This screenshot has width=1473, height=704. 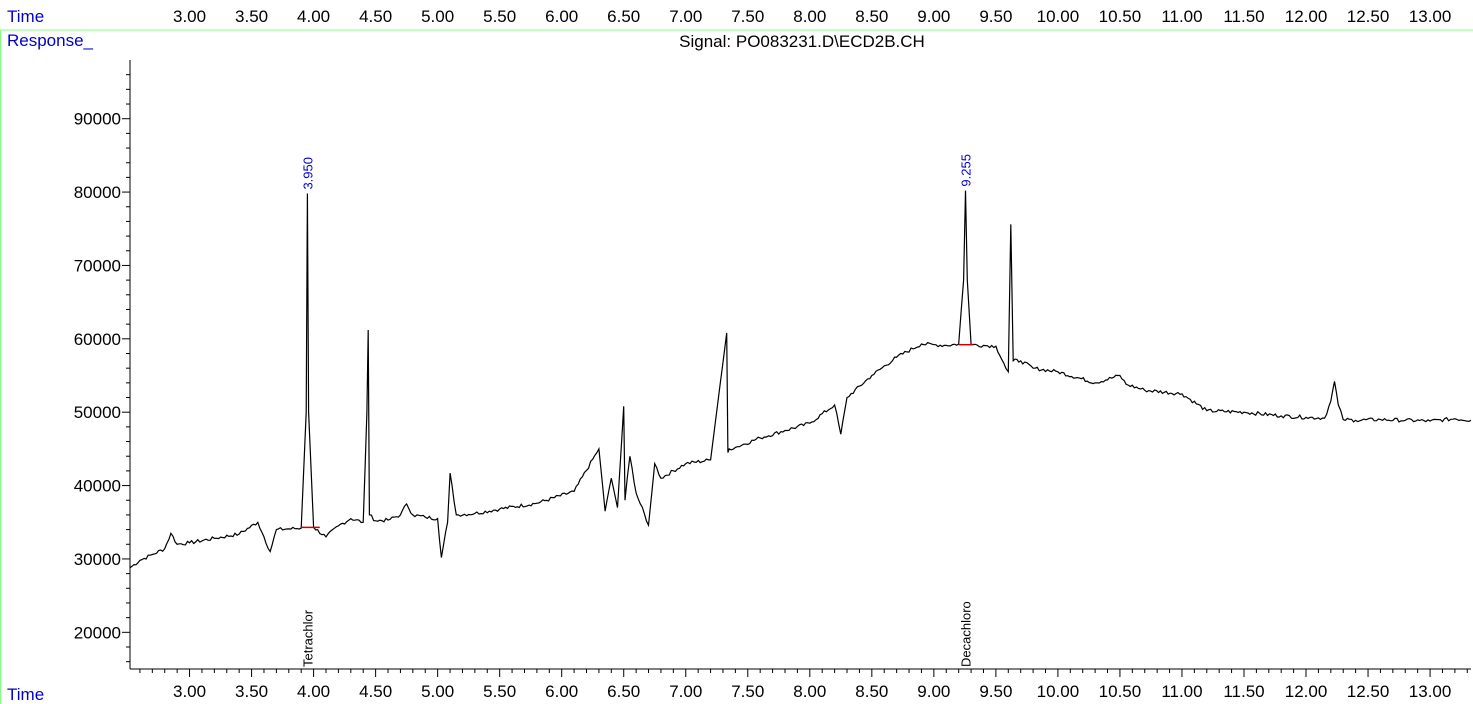 What do you see at coordinates (933, 16) in the screenshot?
I see `top-x-tick-label: 9.00` at bounding box center [933, 16].